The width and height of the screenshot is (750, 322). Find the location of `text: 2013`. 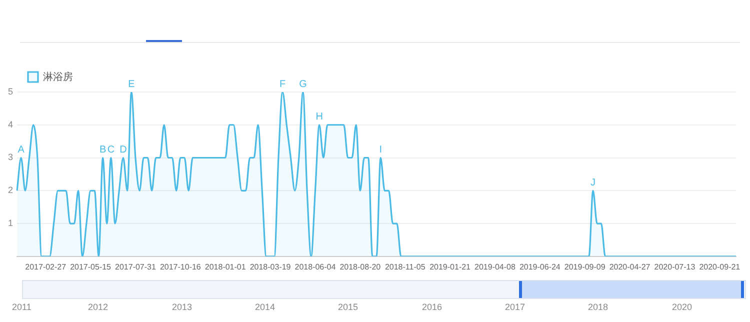

text: 2013 is located at coordinates (182, 307).